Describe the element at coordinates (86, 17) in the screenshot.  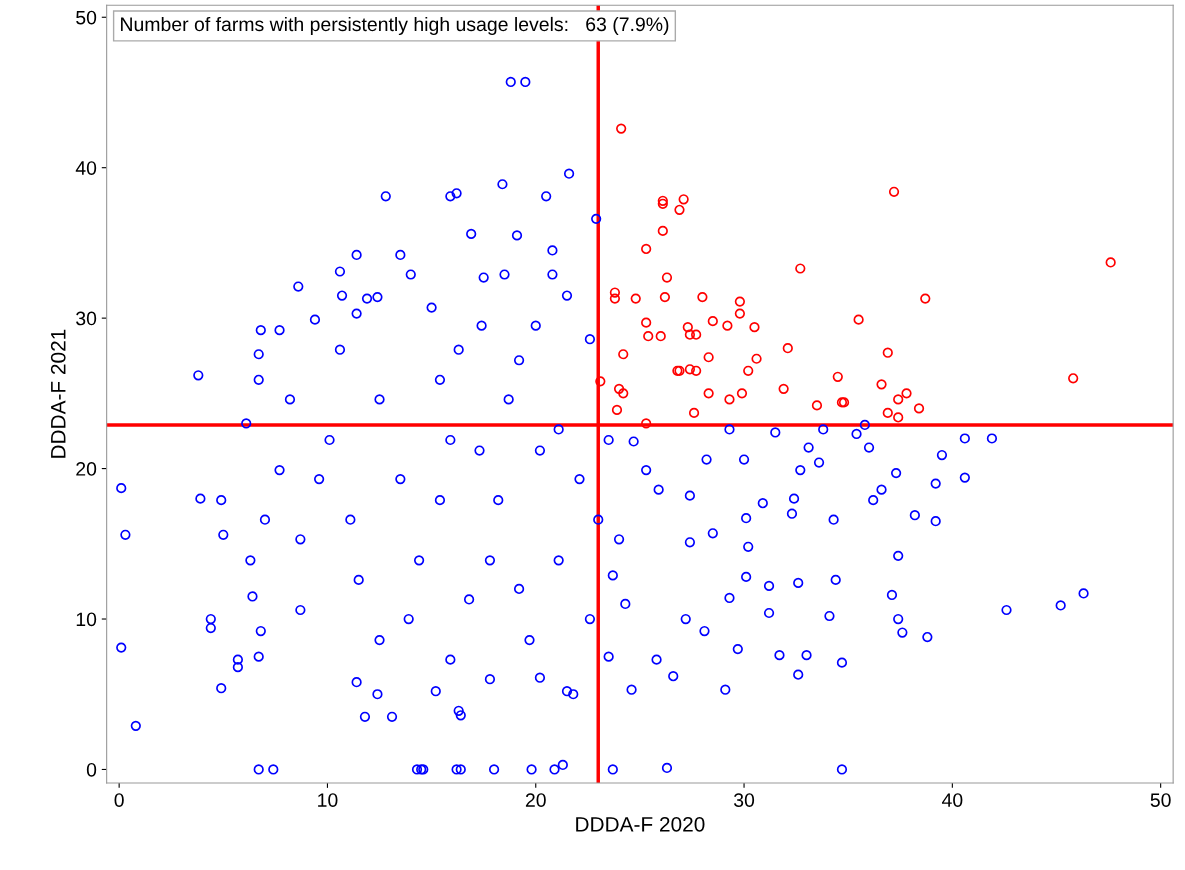
I see `y-tick-label: 50` at that location.